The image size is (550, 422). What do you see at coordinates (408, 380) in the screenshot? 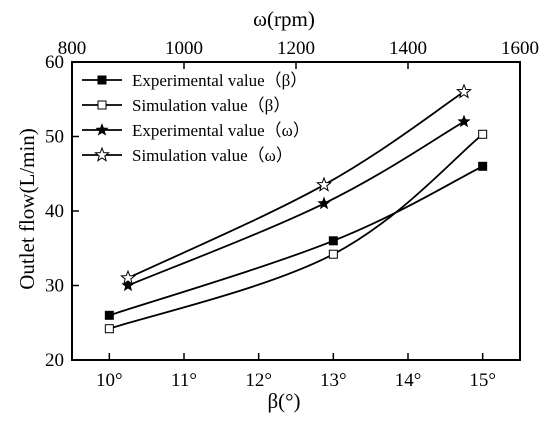
I see `x-tick-label: 14°` at bounding box center [408, 380].